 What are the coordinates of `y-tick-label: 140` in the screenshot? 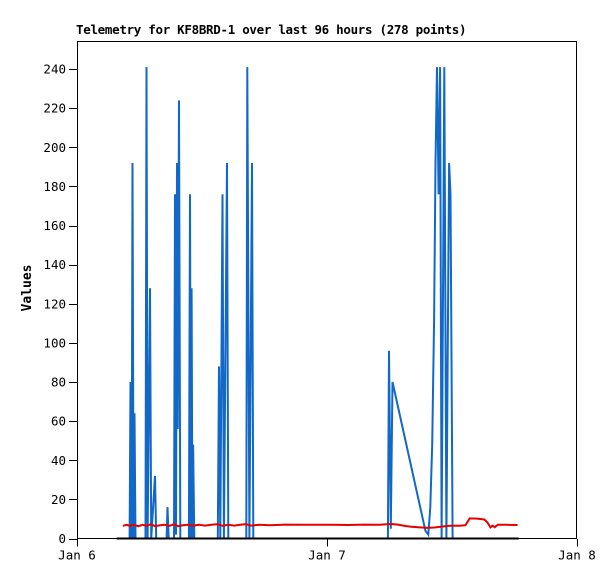 It's located at (54, 264).